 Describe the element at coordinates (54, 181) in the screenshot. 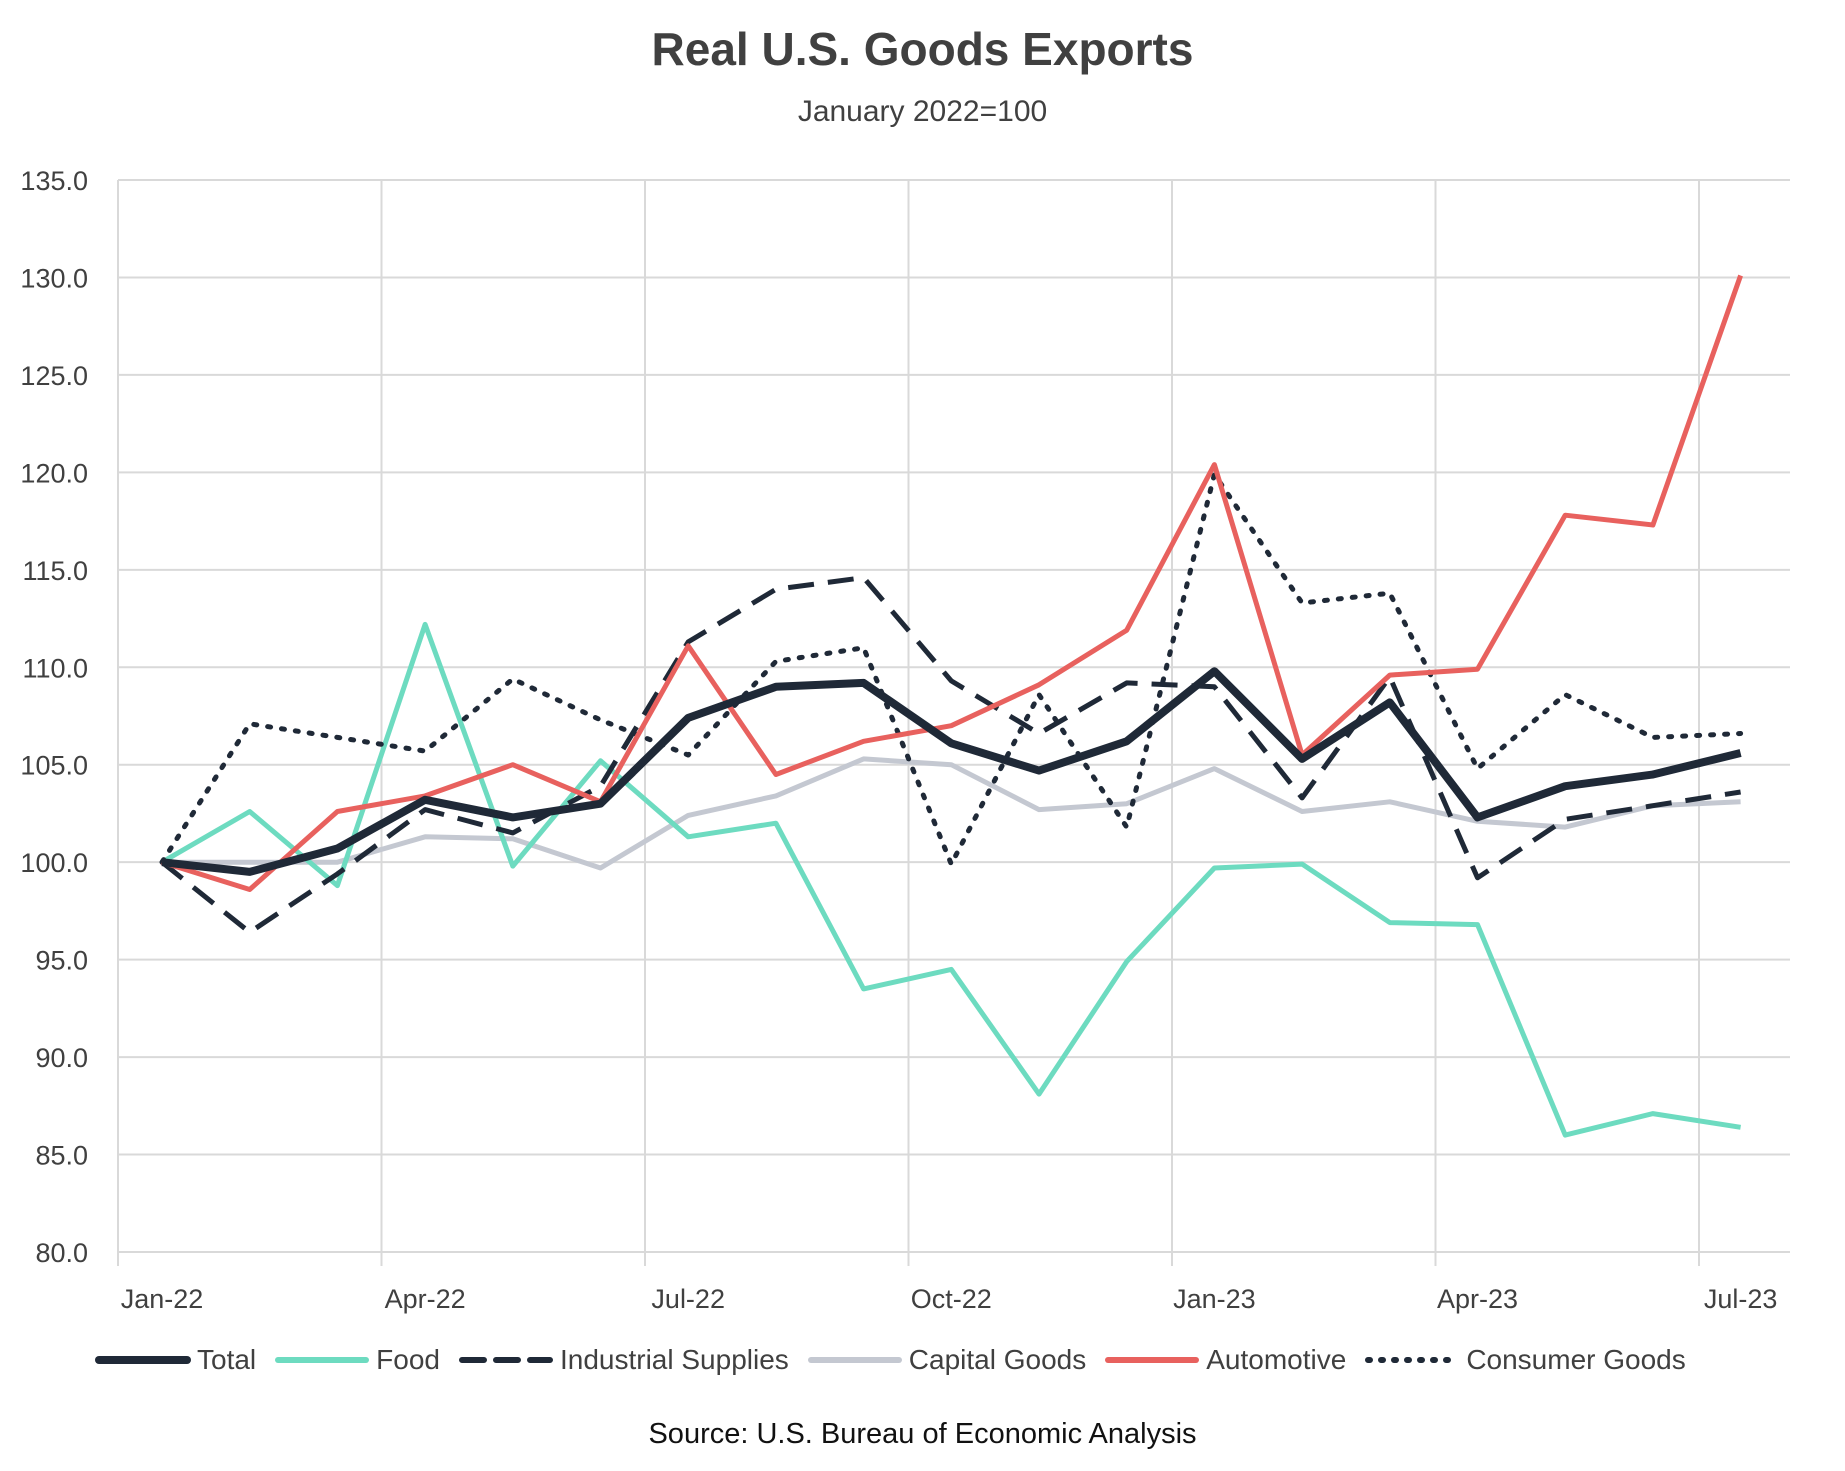

I see `y-tick-label: 135.0` at that location.